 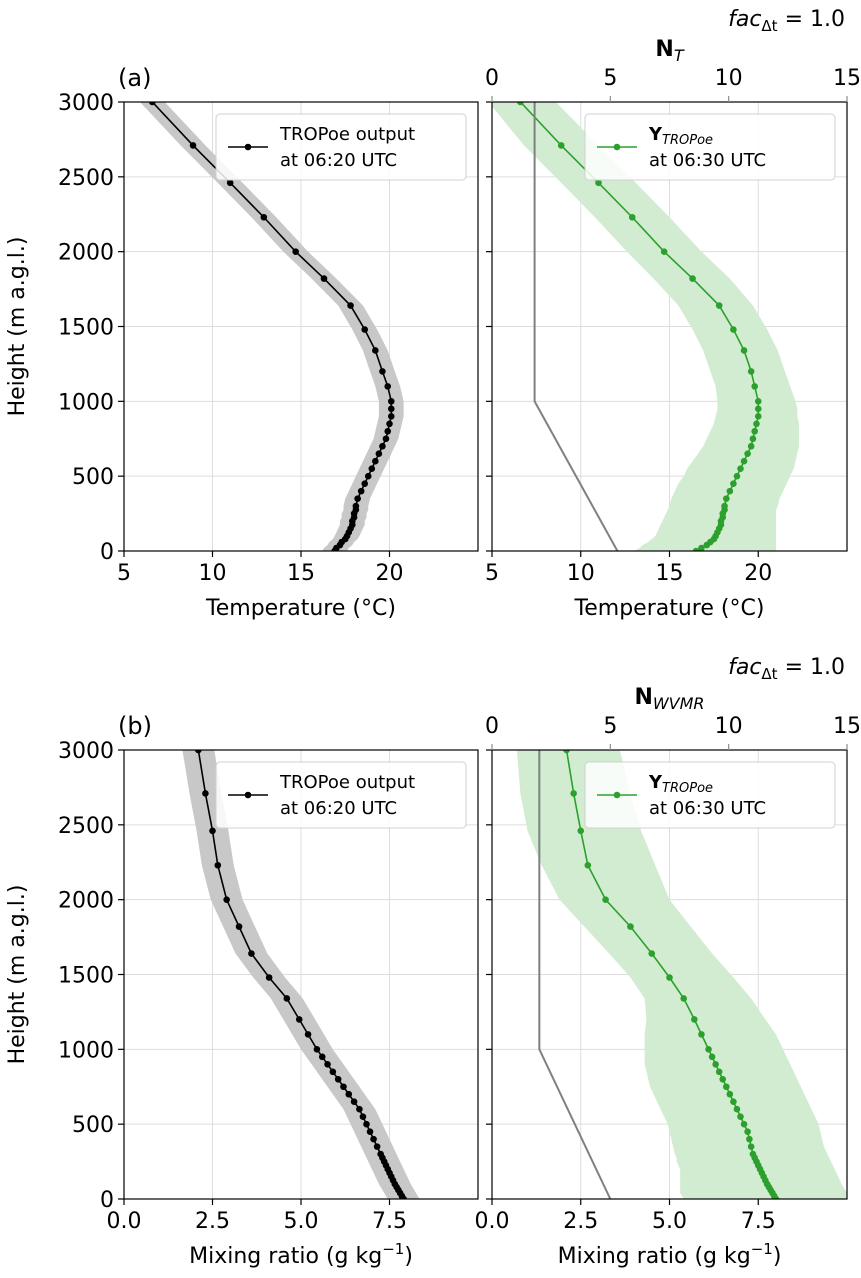 I want to click on x-tick-label: 20, so click(x=390, y=573).